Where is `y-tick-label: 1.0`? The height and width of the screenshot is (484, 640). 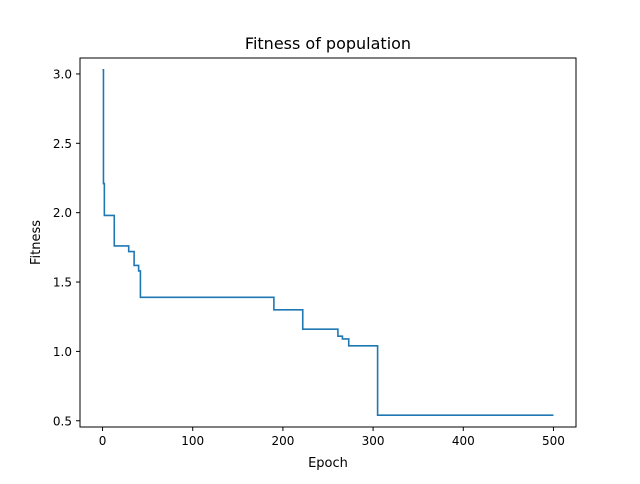
y-tick-label: 1.0 is located at coordinates (62, 352).